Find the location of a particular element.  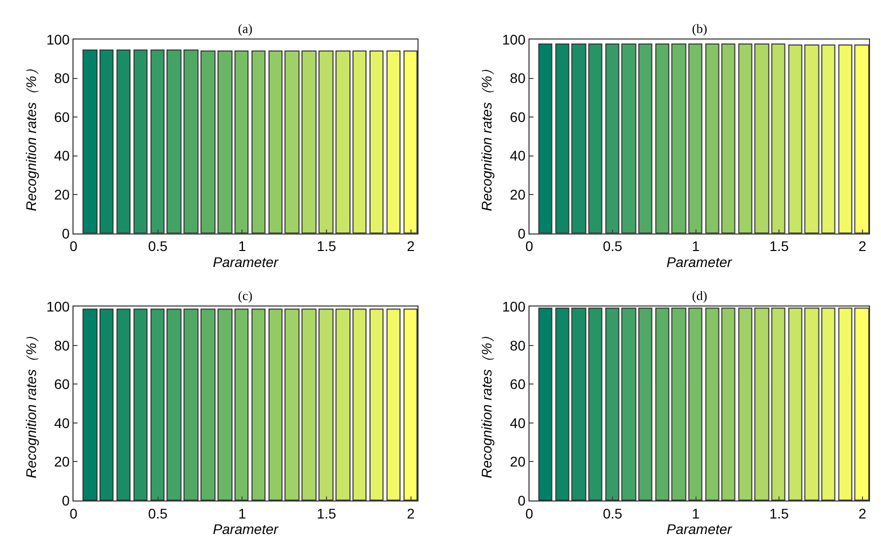

chart-title: (c) is located at coordinates (245, 295).